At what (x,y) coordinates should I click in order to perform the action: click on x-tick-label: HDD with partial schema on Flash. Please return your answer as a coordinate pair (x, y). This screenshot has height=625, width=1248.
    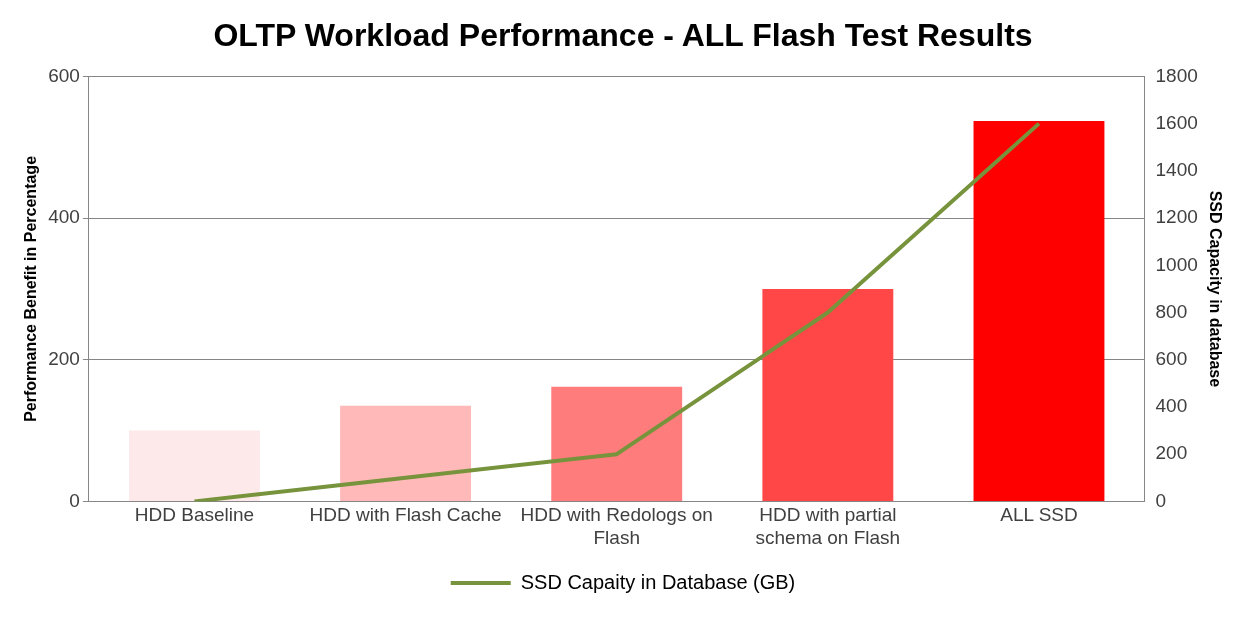
    Looking at the image, I should click on (828, 526).